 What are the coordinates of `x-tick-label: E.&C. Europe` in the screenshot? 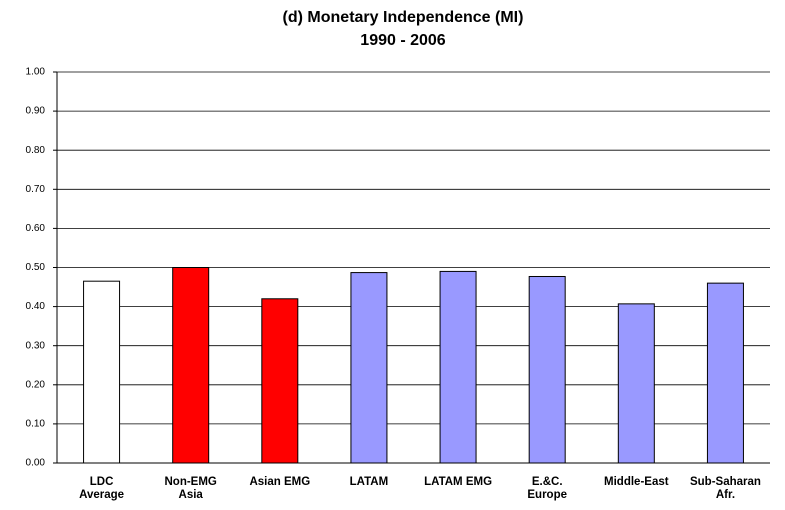 It's located at (547, 488).